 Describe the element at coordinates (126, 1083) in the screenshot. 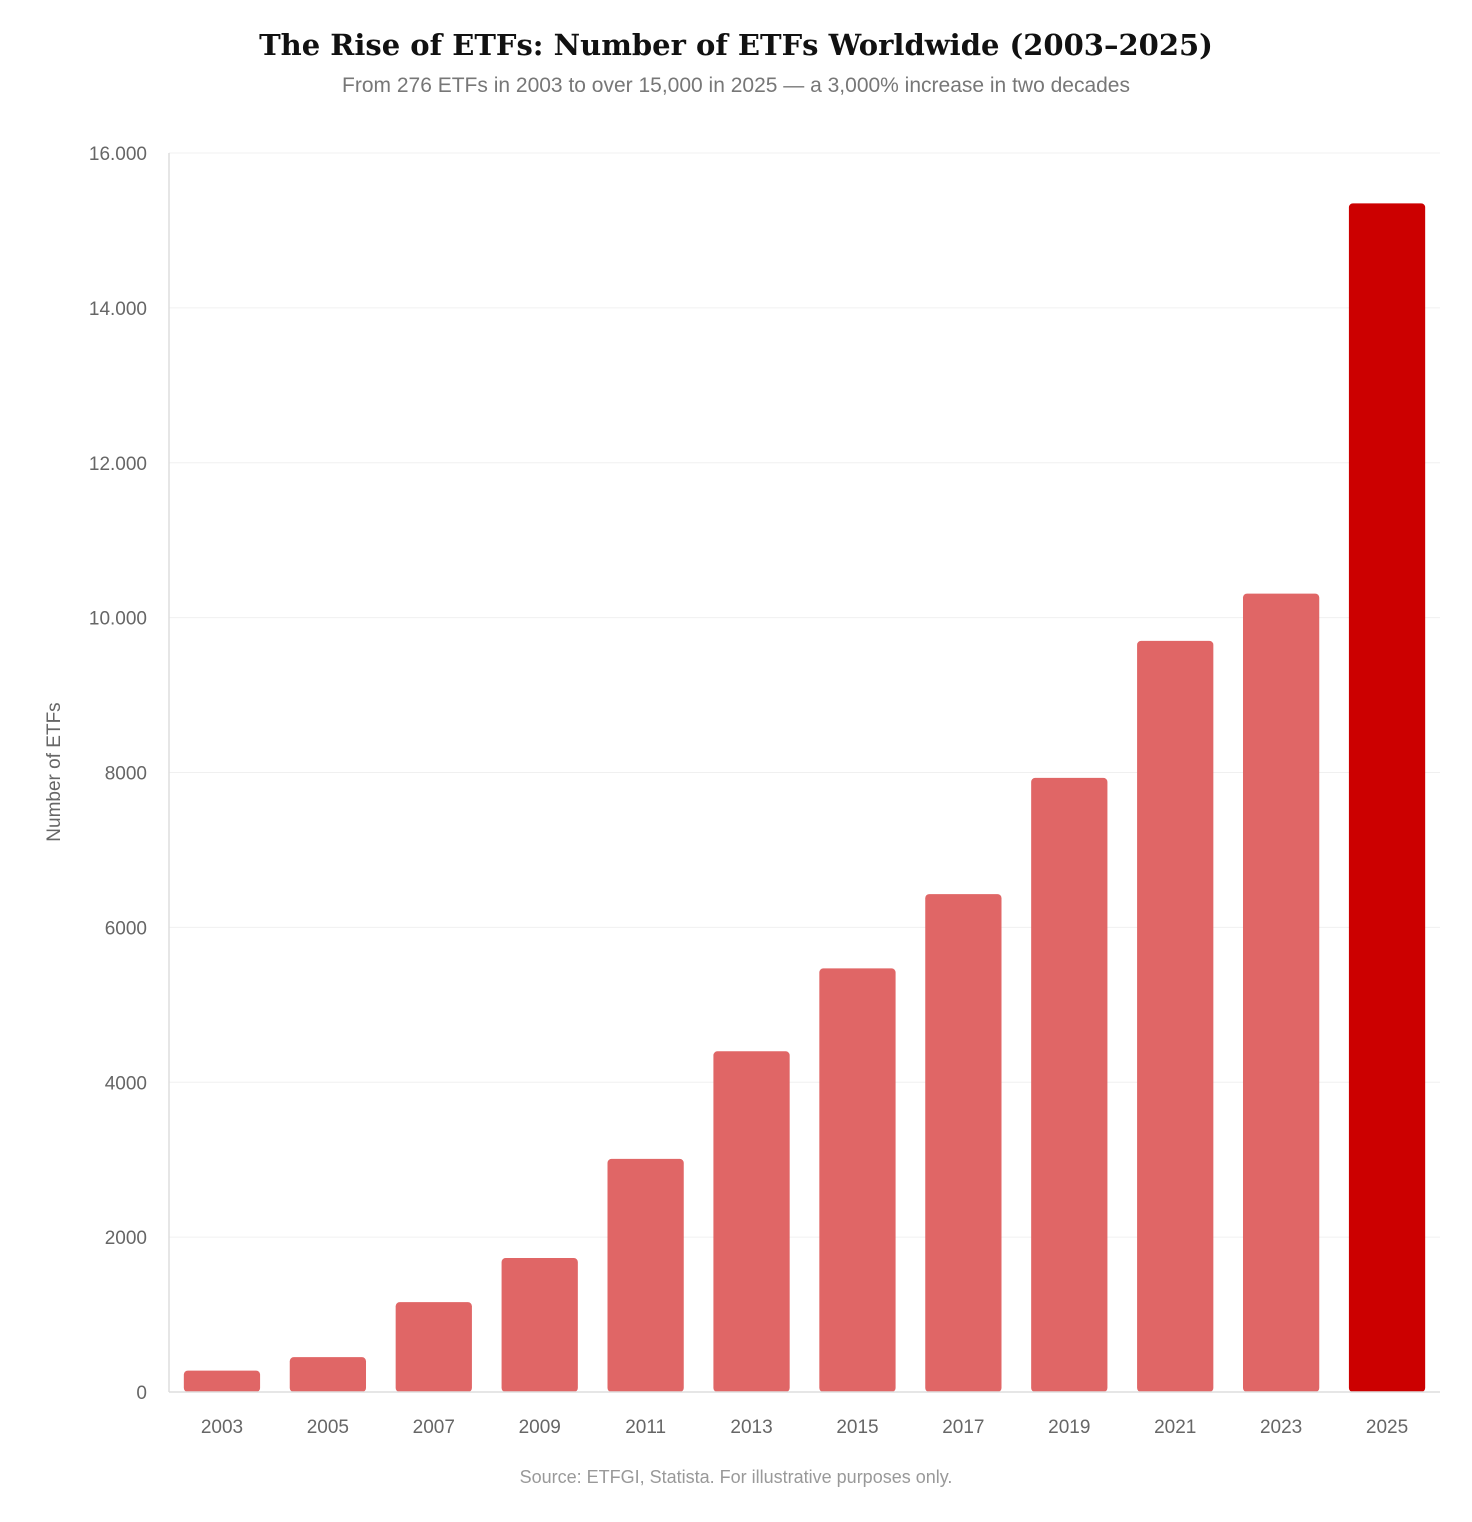

I see `y-tick-label: 4000` at that location.